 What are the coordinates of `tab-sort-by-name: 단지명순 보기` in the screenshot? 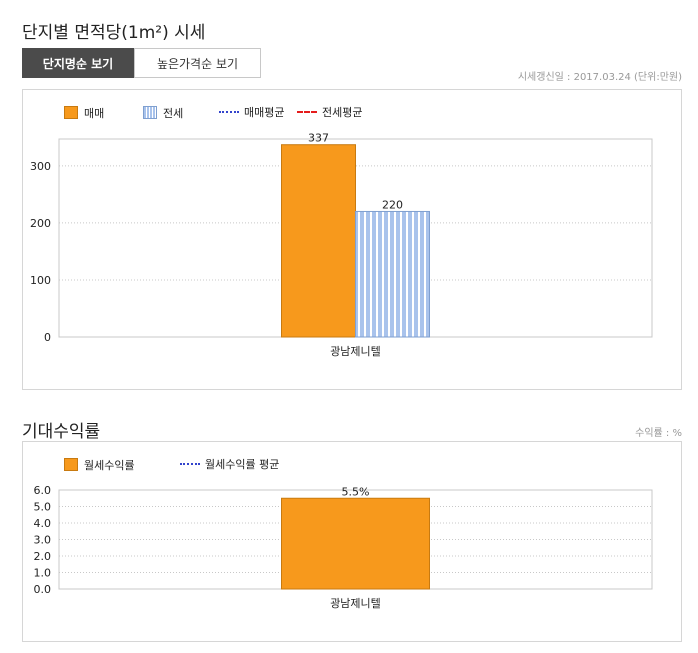 It's located at (78, 63).